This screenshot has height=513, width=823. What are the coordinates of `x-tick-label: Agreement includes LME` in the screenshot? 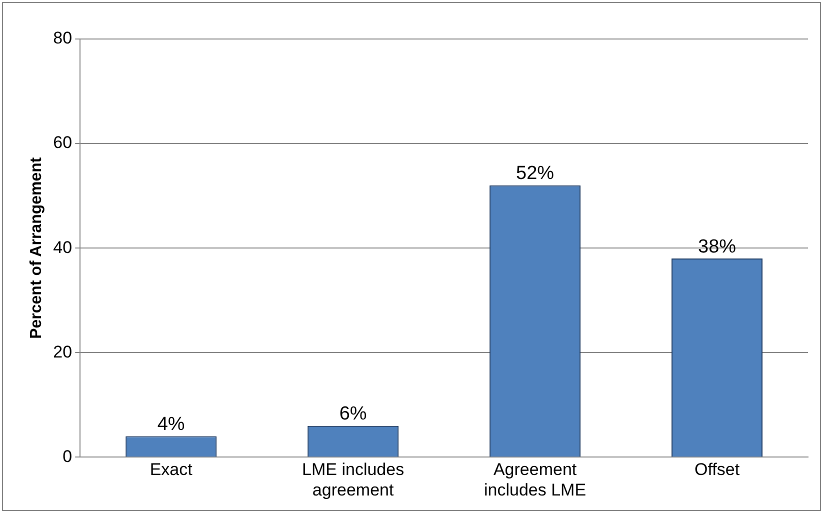 It's located at (535, 480).